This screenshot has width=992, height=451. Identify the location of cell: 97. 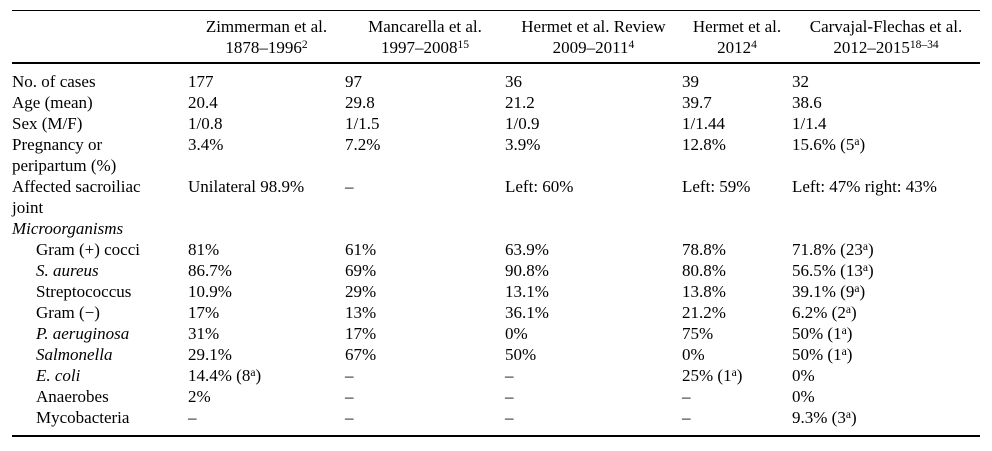
(353, 81).